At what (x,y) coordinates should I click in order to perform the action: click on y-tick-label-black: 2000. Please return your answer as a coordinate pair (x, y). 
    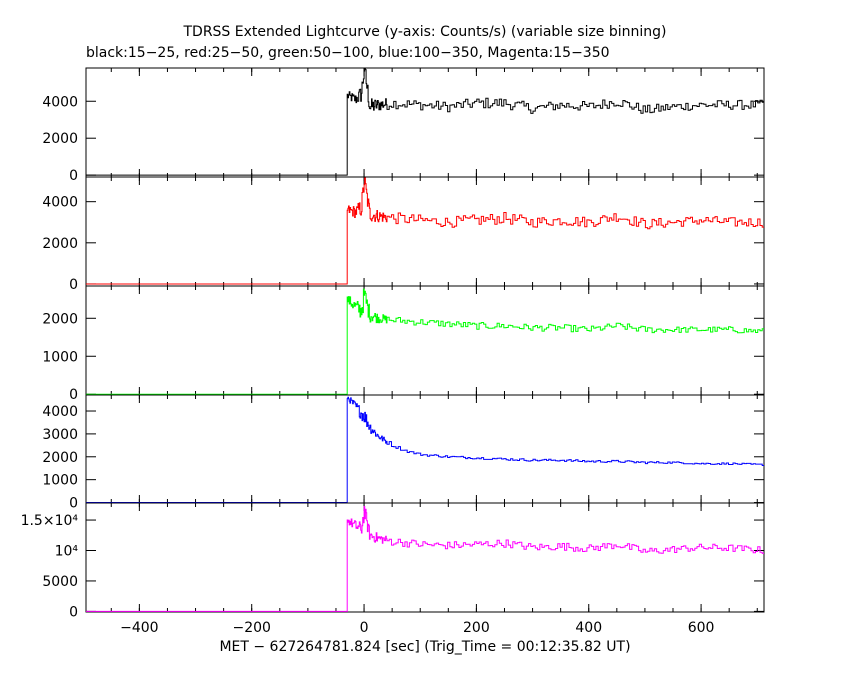
    Looking at the image, I should click on (60, 139).